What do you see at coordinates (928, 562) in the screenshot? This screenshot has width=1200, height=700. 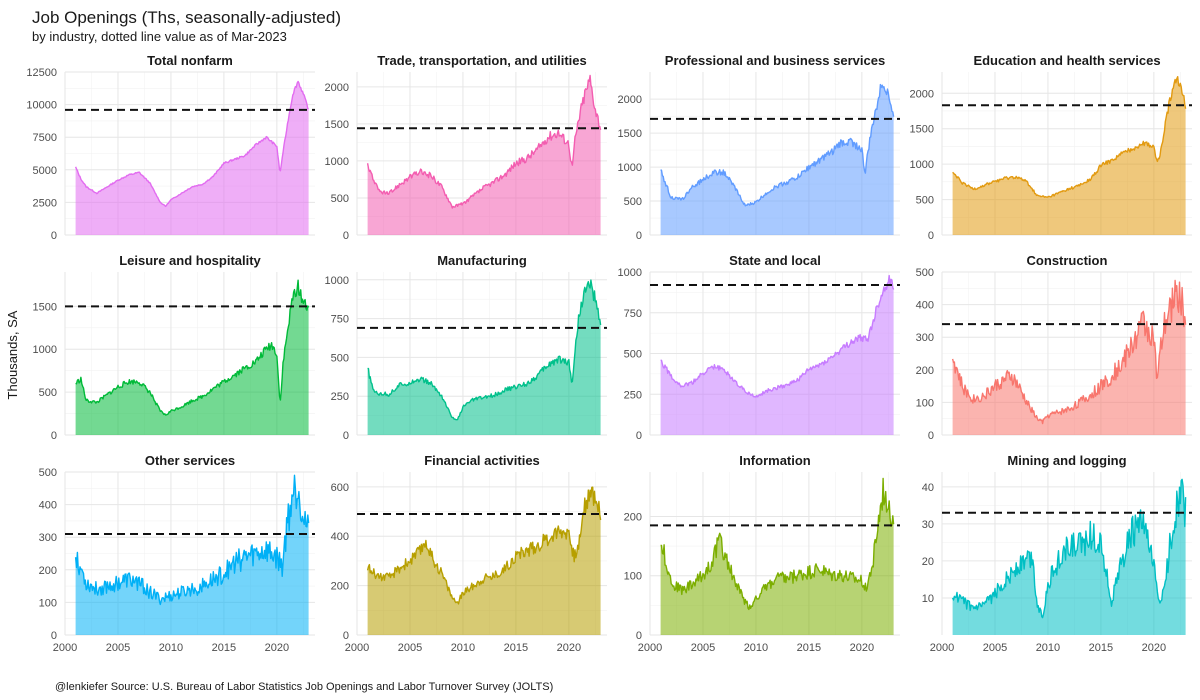 I see `y-tick-label: 20` at bounding box center [928, 562].